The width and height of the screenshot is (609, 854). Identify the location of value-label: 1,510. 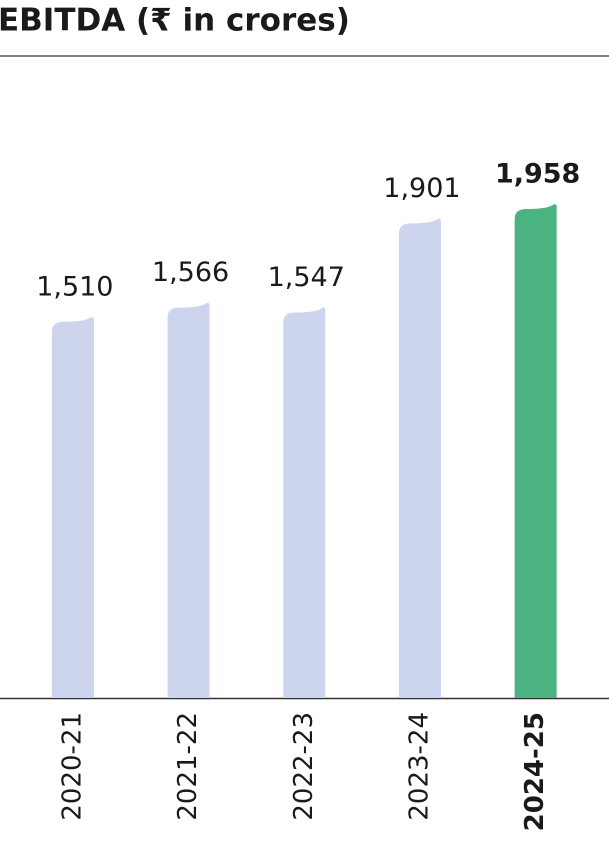
(74, 286).